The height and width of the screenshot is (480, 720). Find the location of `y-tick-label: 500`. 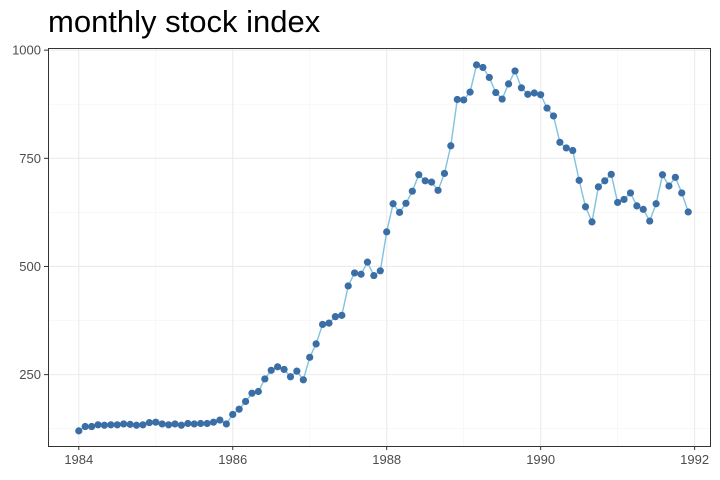

y-tick-label: 500 is located at coordinates (30, 266).